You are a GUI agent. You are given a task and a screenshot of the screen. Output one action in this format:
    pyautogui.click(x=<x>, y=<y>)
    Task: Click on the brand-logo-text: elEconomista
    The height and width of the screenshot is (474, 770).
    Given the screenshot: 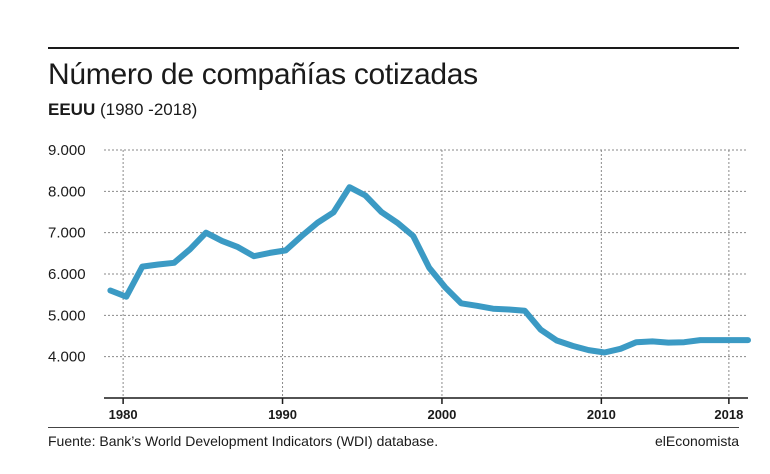 What is the action you would take?
    pyautogui.click(x=696, y=441)
    